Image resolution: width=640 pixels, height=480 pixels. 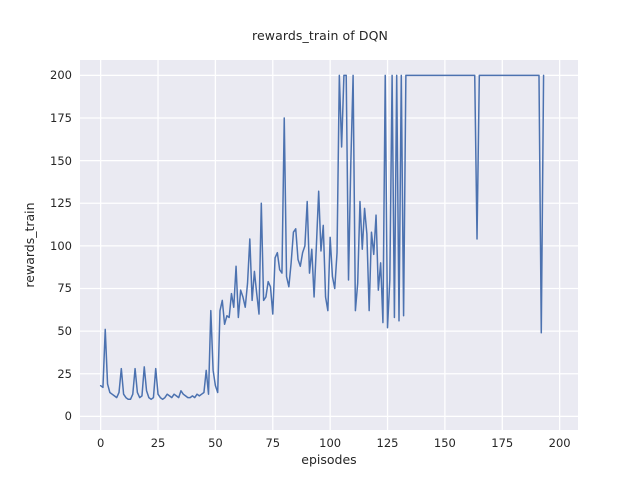 What do you see at coordinates (329, 459) in the screenshot?
I see `x-axis-label: episodes` at bounding box center [329, 459].